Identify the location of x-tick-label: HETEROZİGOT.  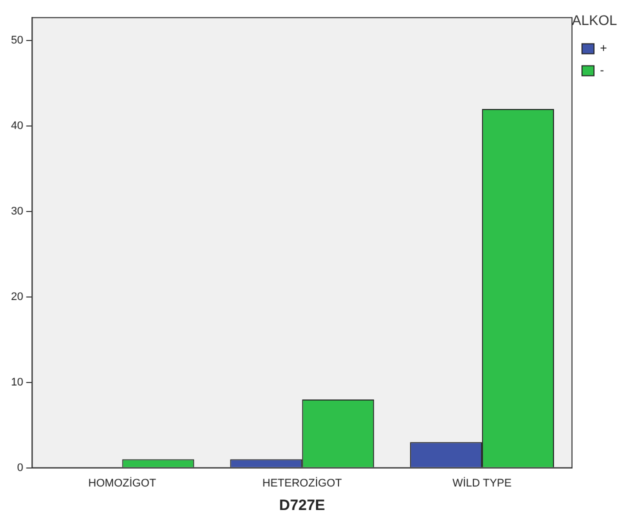
(302, 483).